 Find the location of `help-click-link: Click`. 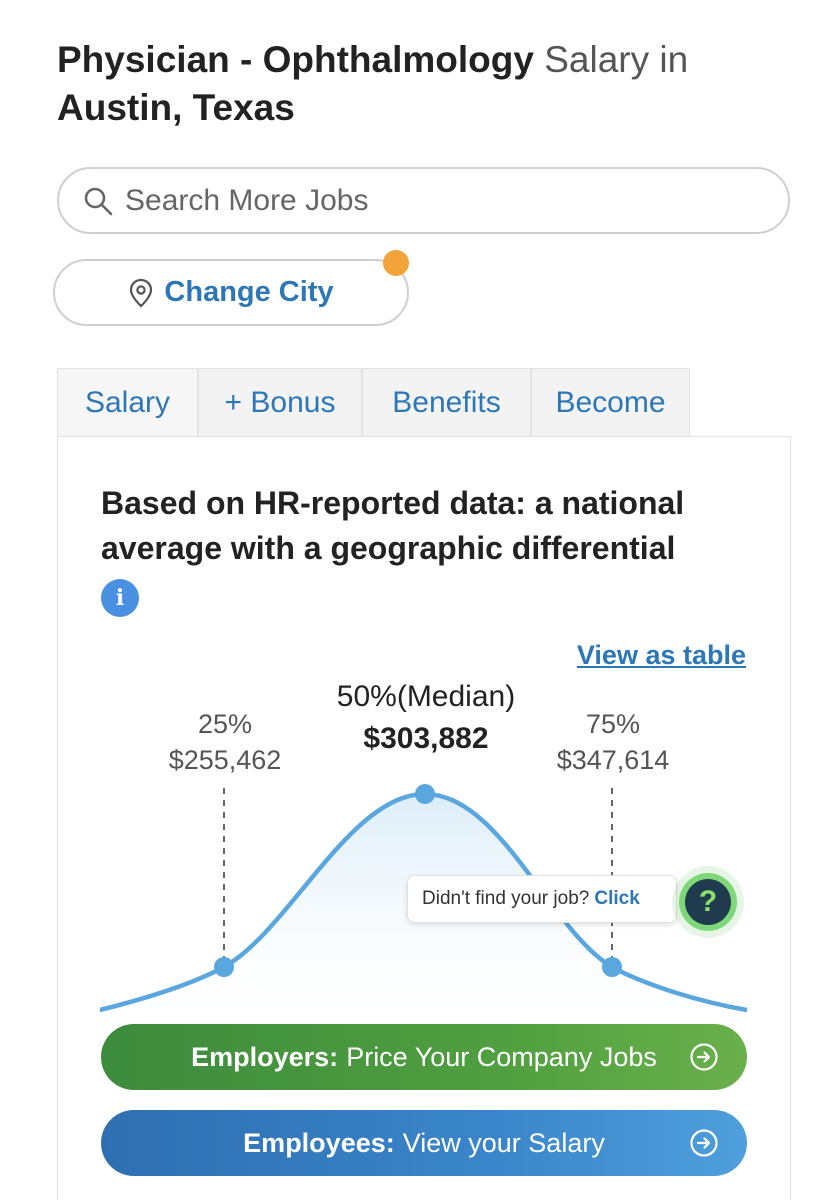

help-click-link: Click is located at coordinates (617, 898).